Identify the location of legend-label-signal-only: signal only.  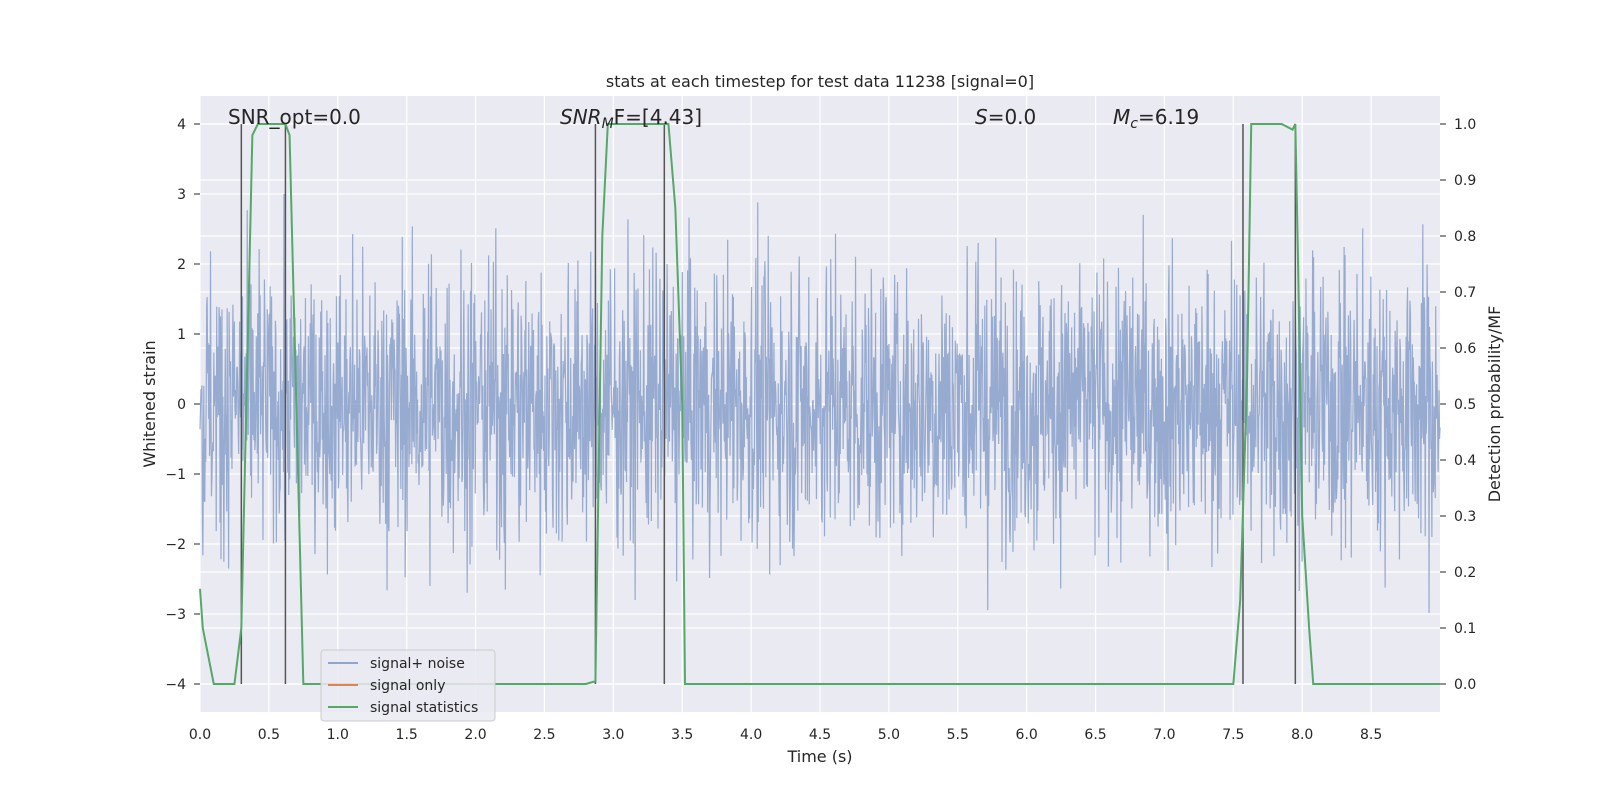
(407, 686).